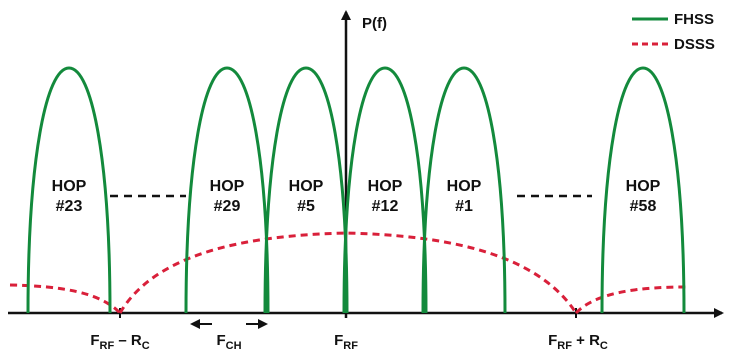  Describe the element at coordinates (630, 300) in the screenshot. I see `dsss-curve-right` at that location.